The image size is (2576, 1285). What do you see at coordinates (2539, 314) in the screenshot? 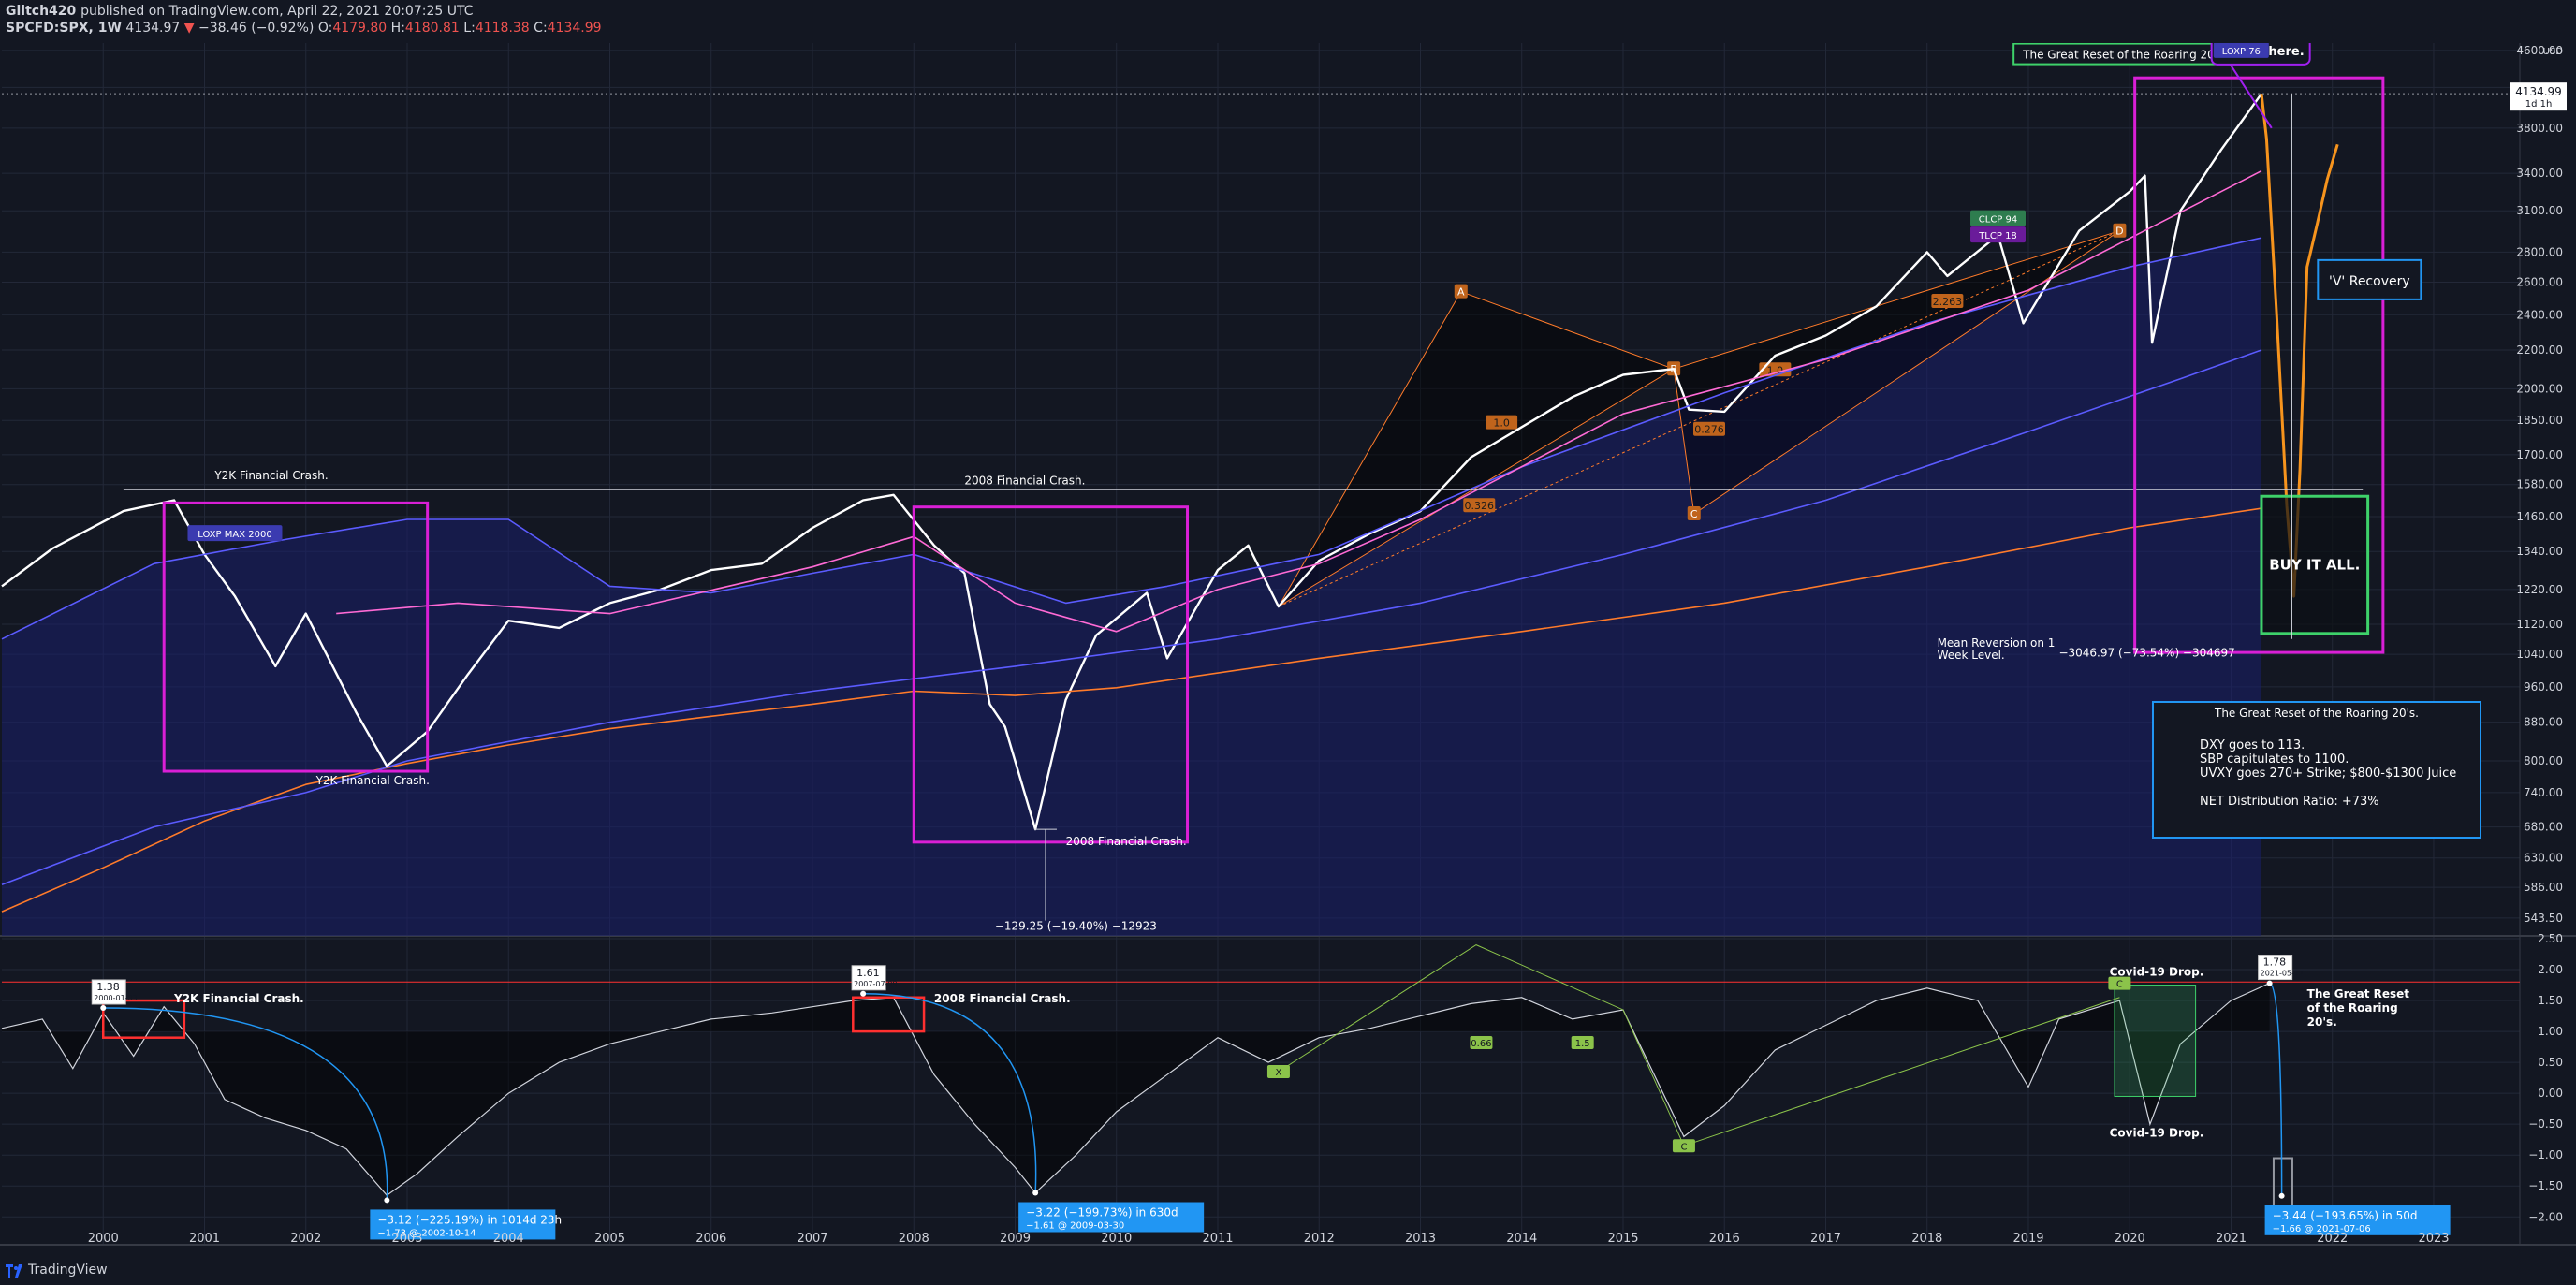
I see `price-tick-label: 2400.00` at bounding box center [2539, 314].